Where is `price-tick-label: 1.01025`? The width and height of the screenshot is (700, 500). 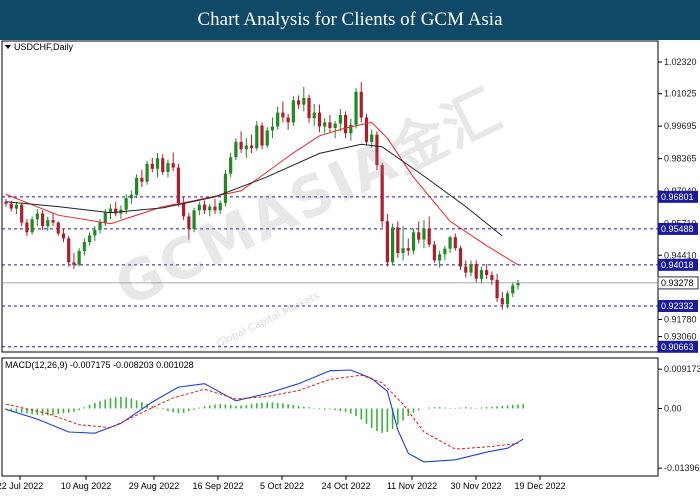
price-tick-label: 1.01025 is located at coordinates (680, 94).